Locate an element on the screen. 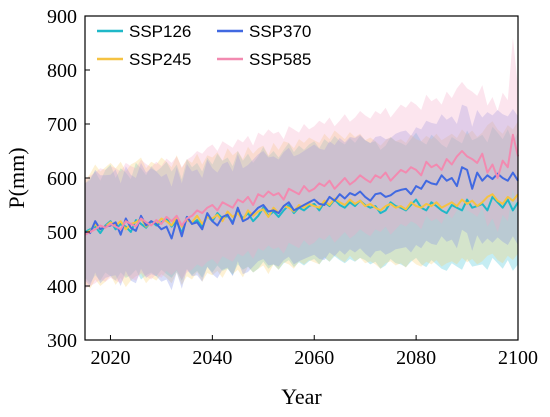  line-ssp370 is located at coordinates (301, 203).